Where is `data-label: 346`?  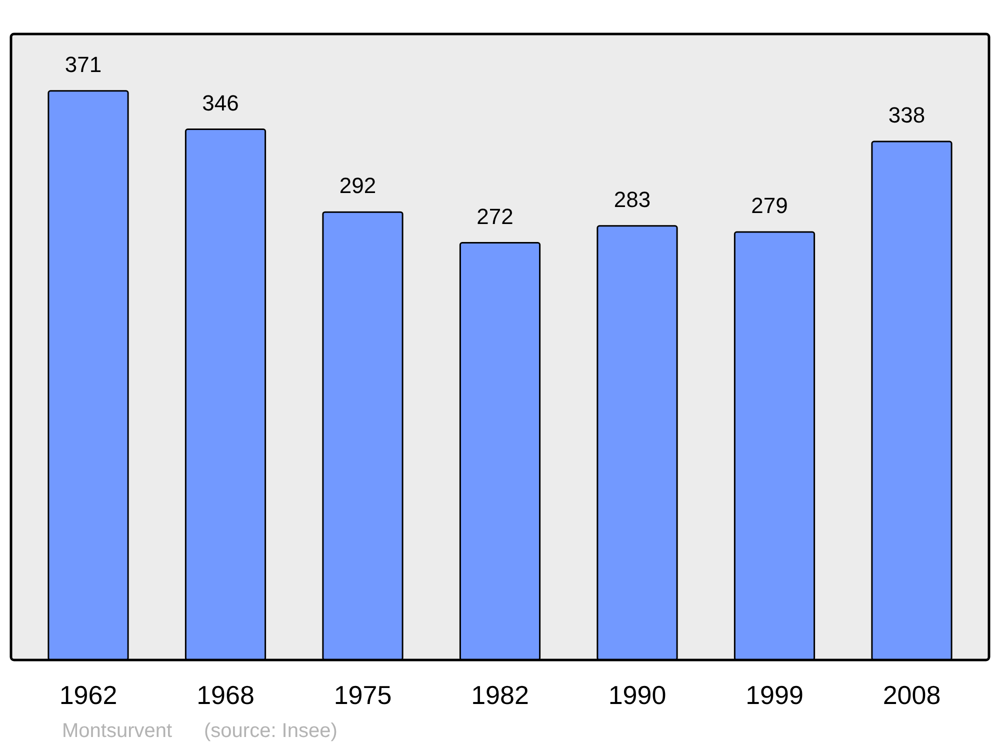
data-label: 346 is located at coordinates (220, 103).